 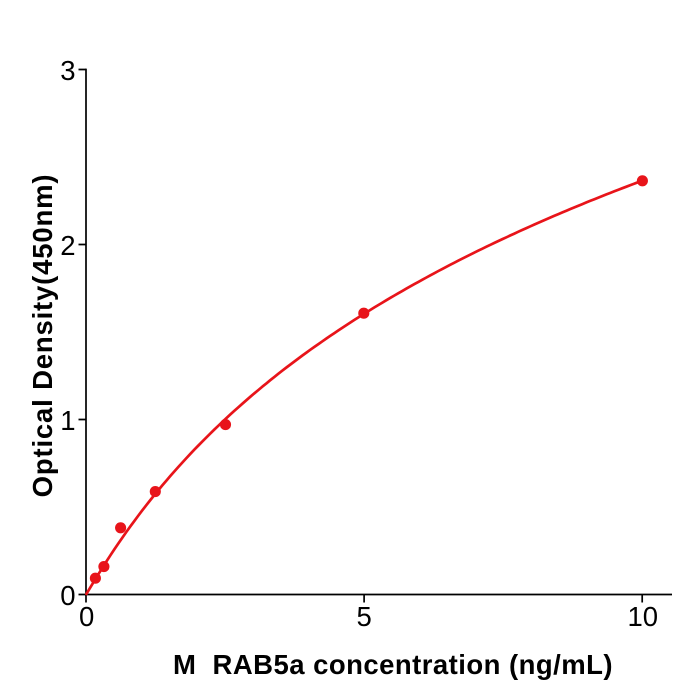 I want to click on svg-text: 1, so click(x=67, y=420).